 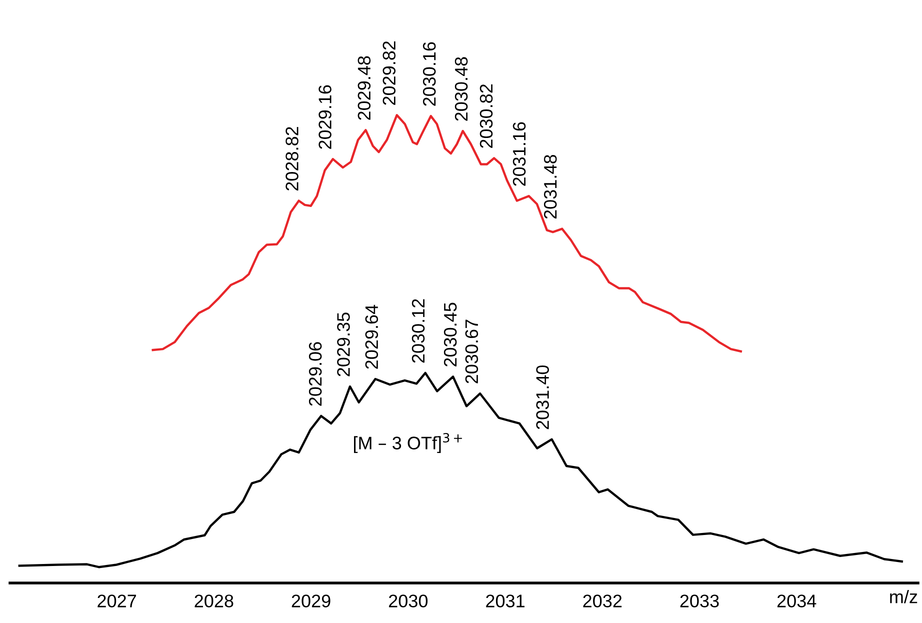 What do you see at coordinates (602, 601) in the screenshot?
I see `x-tick-label: 2032` at bounding box center [602, 601].